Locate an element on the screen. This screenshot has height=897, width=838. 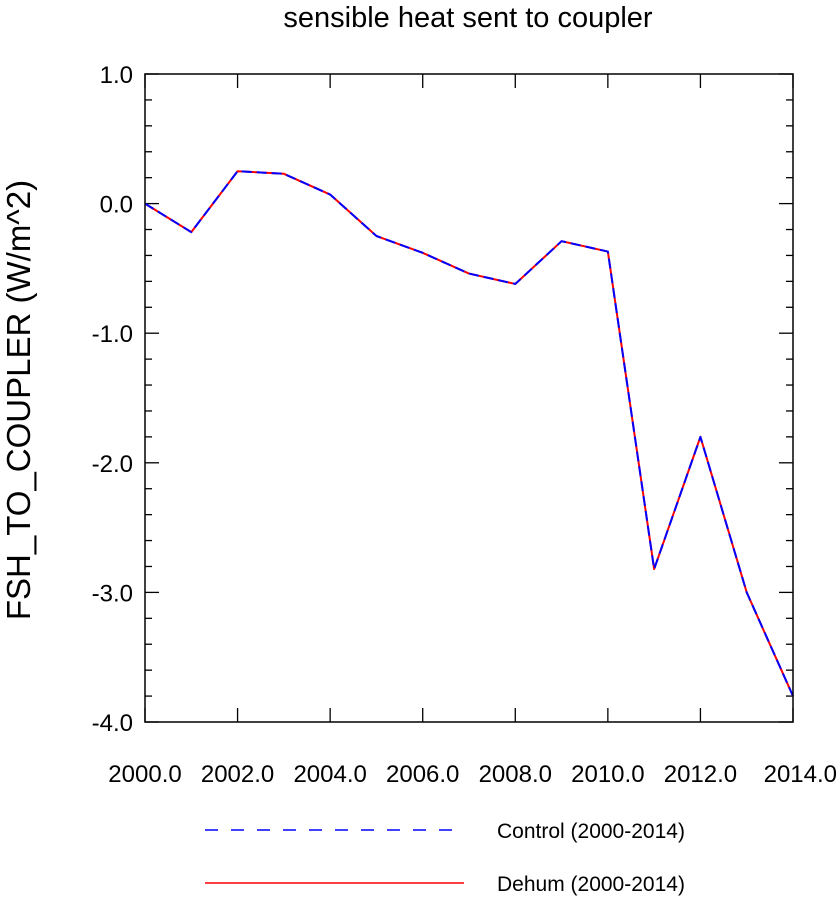
x-tick-label: 2000.0 is located at coordinates (144, 774).